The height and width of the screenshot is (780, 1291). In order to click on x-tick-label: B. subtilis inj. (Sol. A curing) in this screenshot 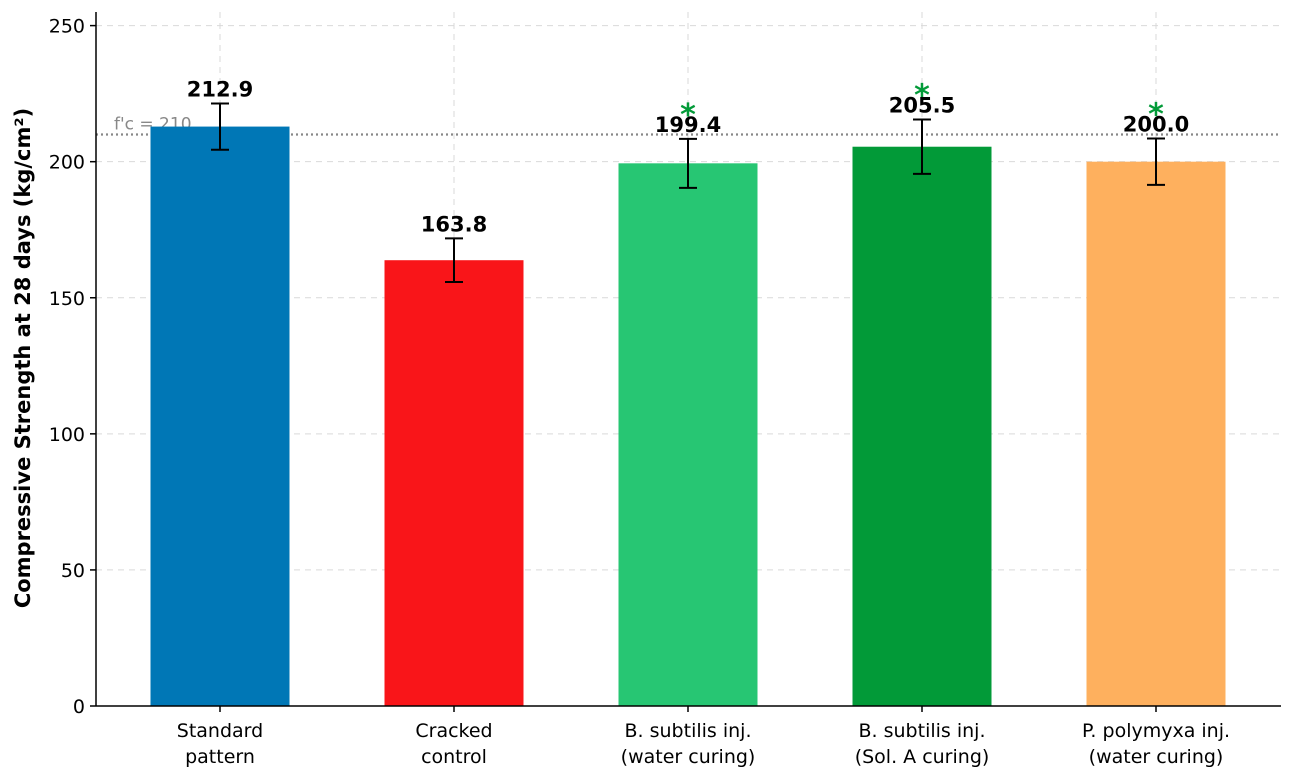, I will do `click(922, 744)`.